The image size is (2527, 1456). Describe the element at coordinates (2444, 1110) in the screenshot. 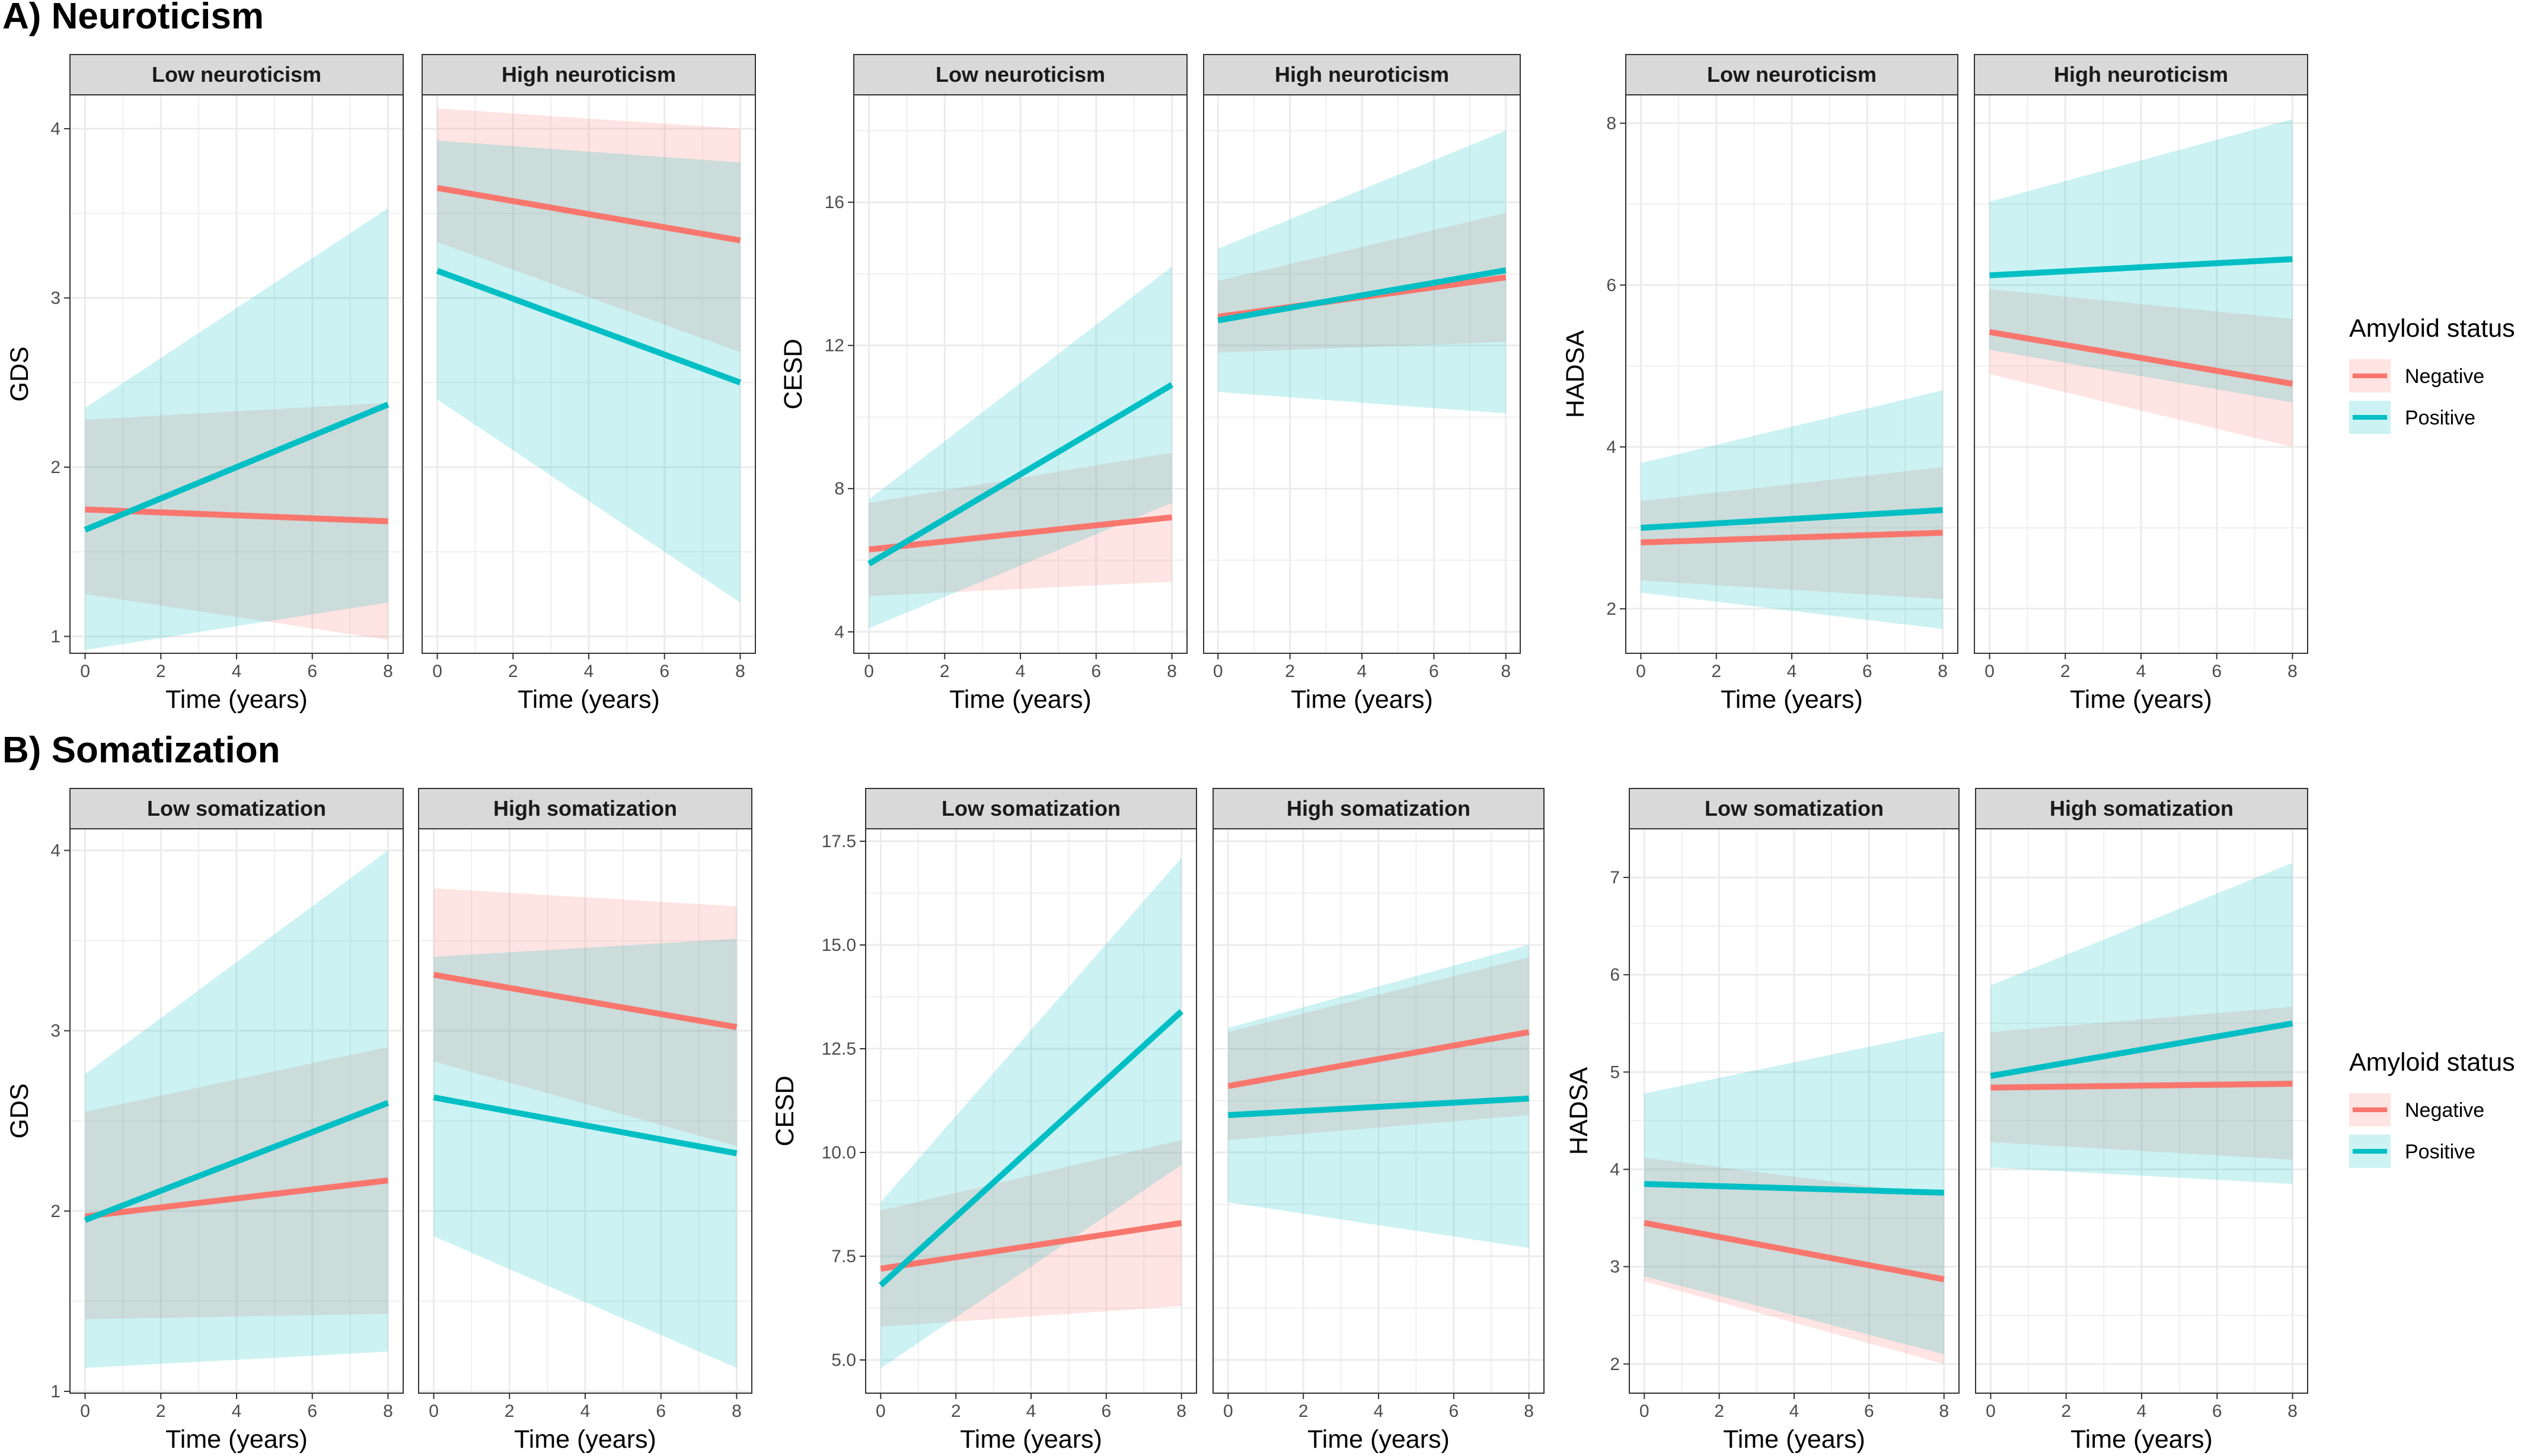

I see `legend-label-negative: Negative` at that location.